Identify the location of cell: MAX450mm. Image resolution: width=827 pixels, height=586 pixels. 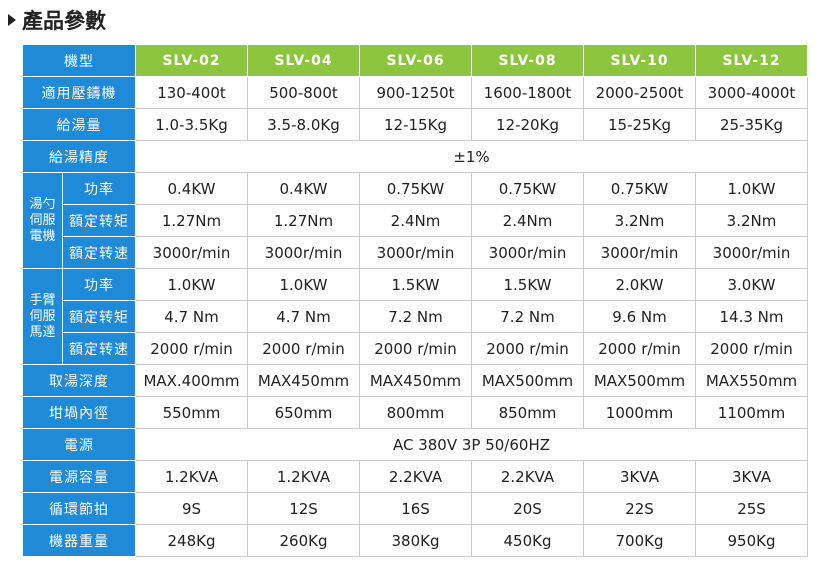
(303, 380).